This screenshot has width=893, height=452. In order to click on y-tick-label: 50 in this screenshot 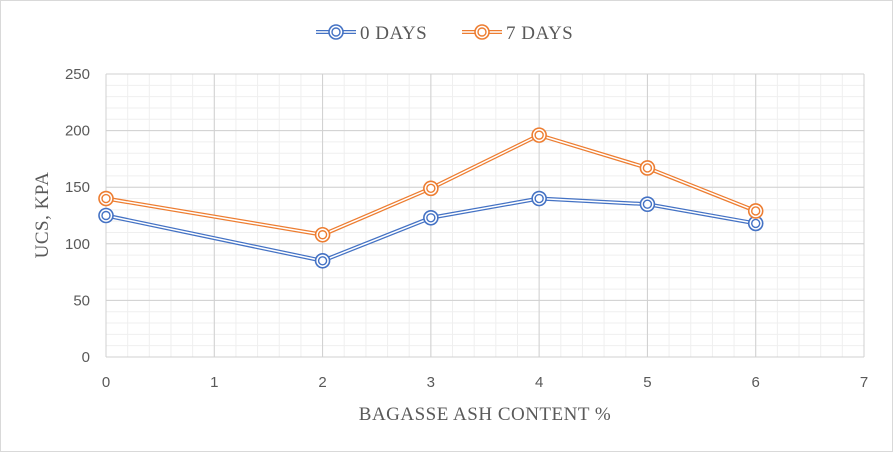, I will do `click(81, 300)`.